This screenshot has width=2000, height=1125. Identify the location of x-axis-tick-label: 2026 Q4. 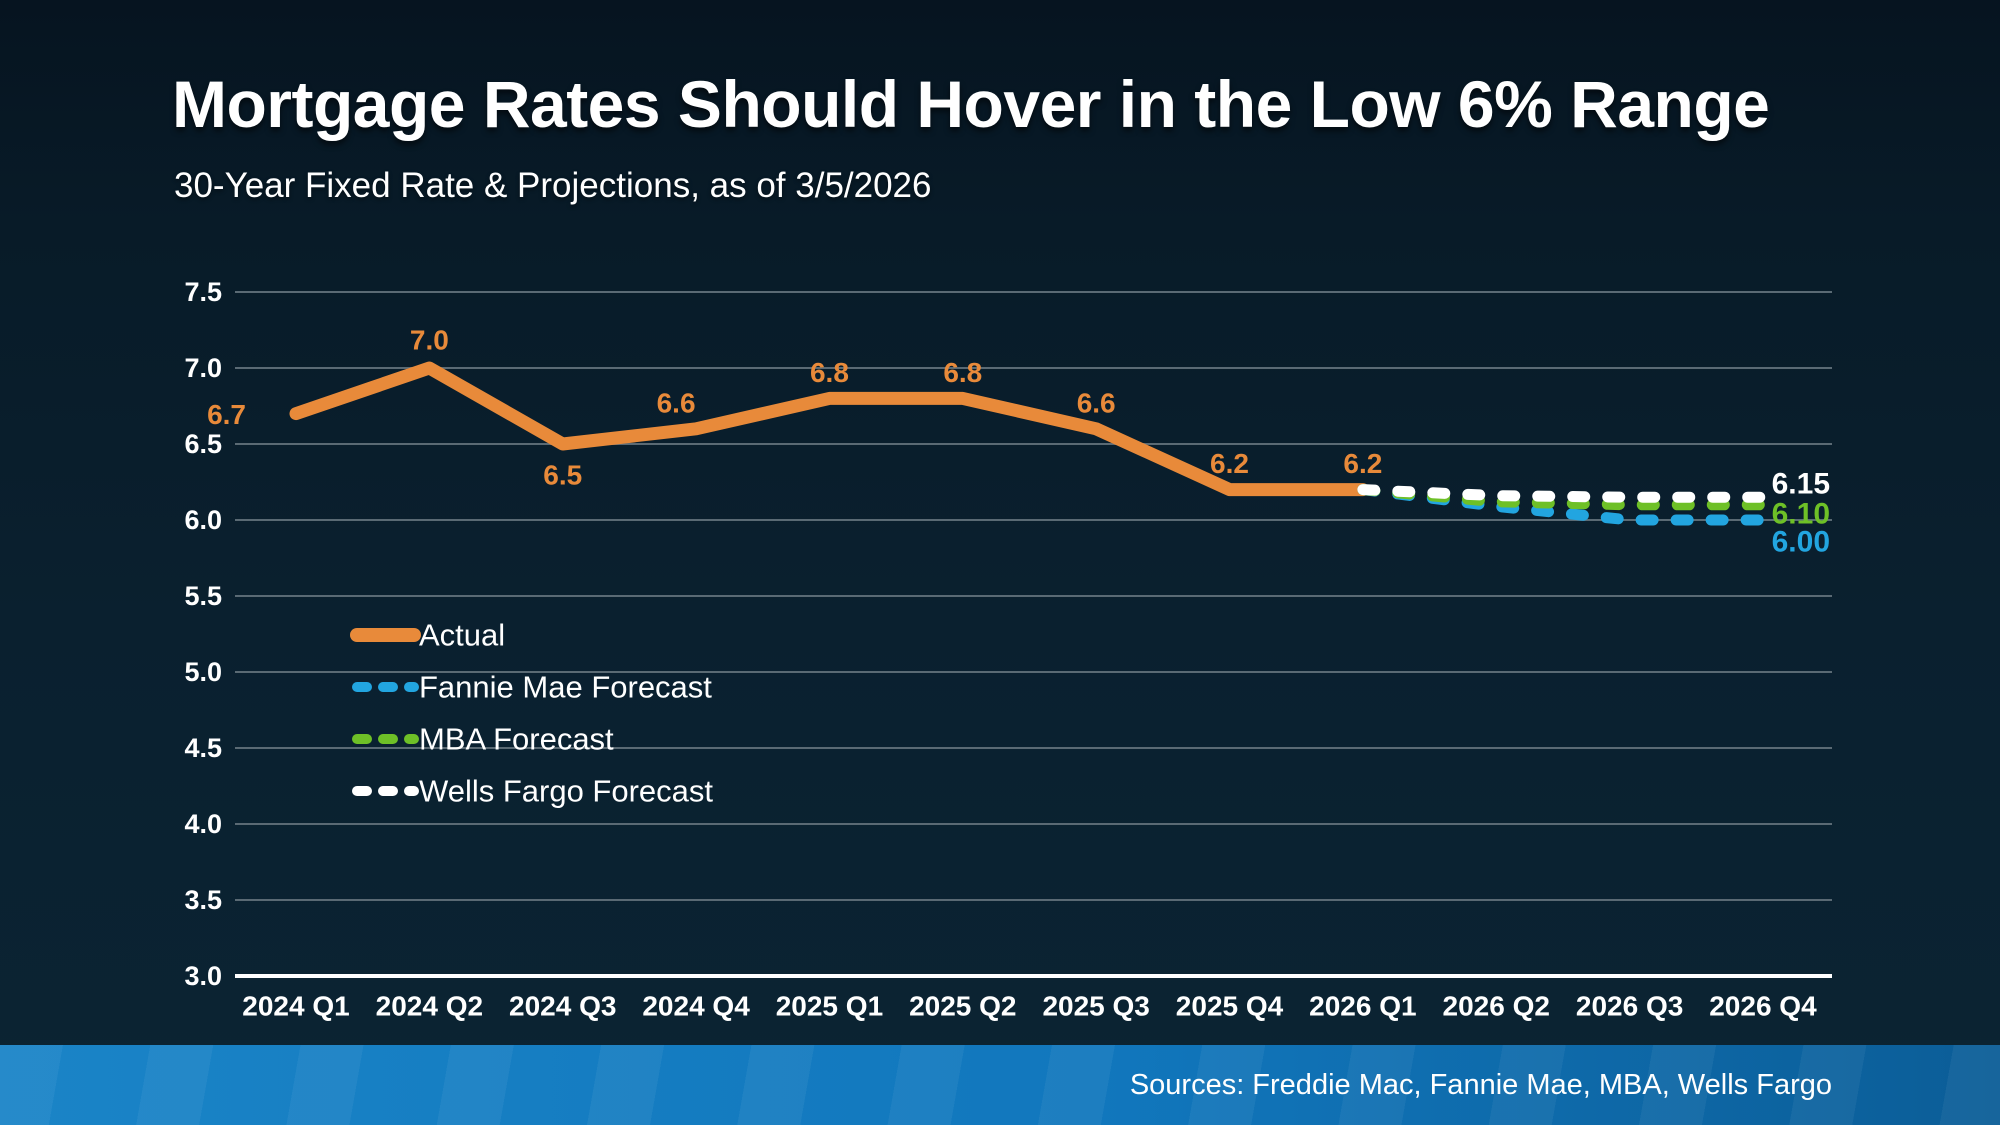
(1763, 1006).